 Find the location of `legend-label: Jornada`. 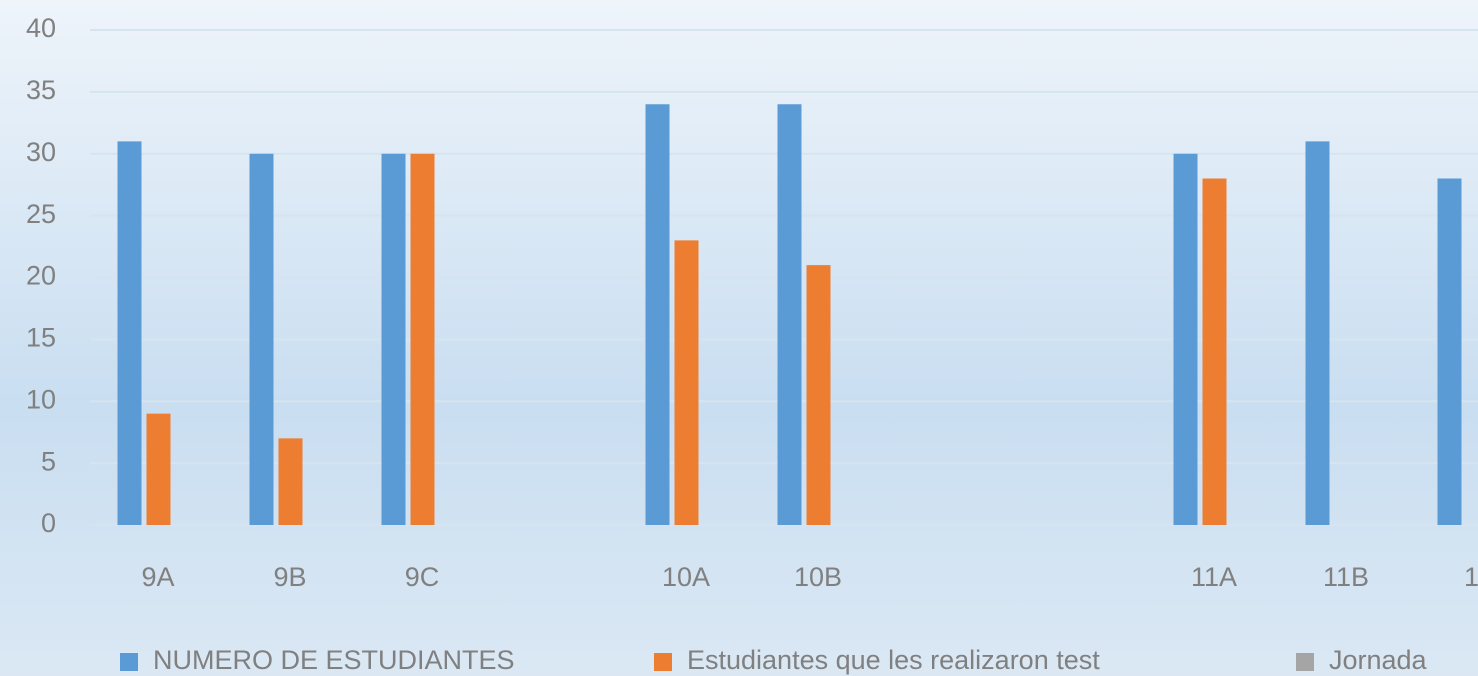

legend-label: Jornada is located at coordinates (1378, 660).